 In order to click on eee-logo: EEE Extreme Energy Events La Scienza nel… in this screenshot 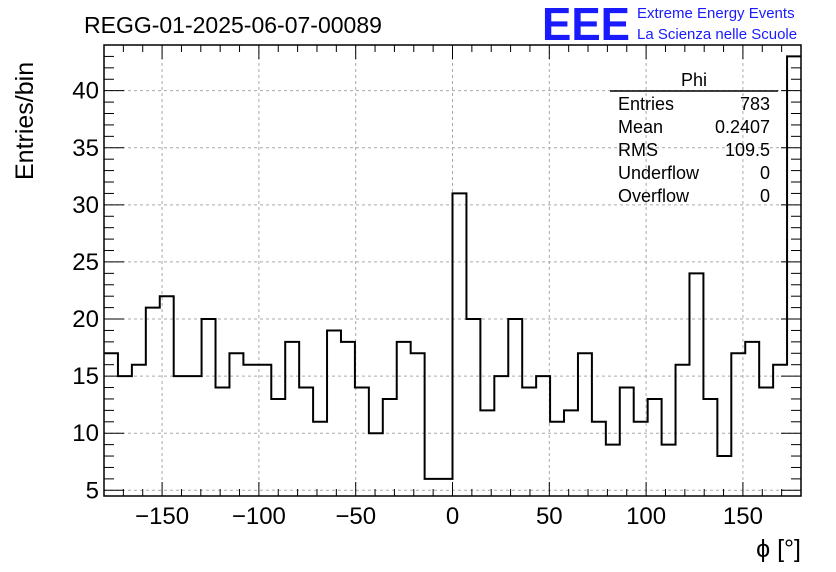, I will do `click(669, 25)`.